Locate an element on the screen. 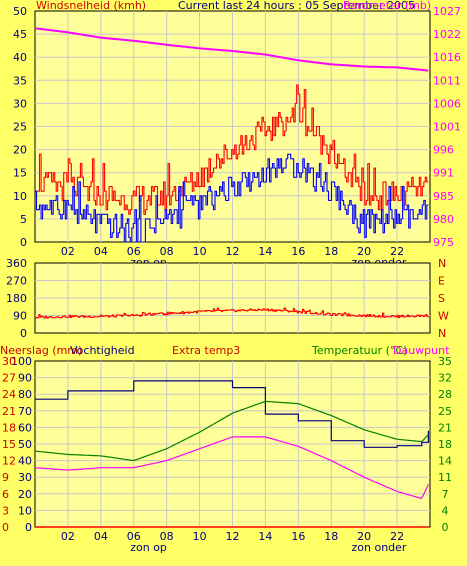 The height and width of the screenshot is (566, 467). temperature-x-tick-label: 16 is located at coordinates (298, 536).